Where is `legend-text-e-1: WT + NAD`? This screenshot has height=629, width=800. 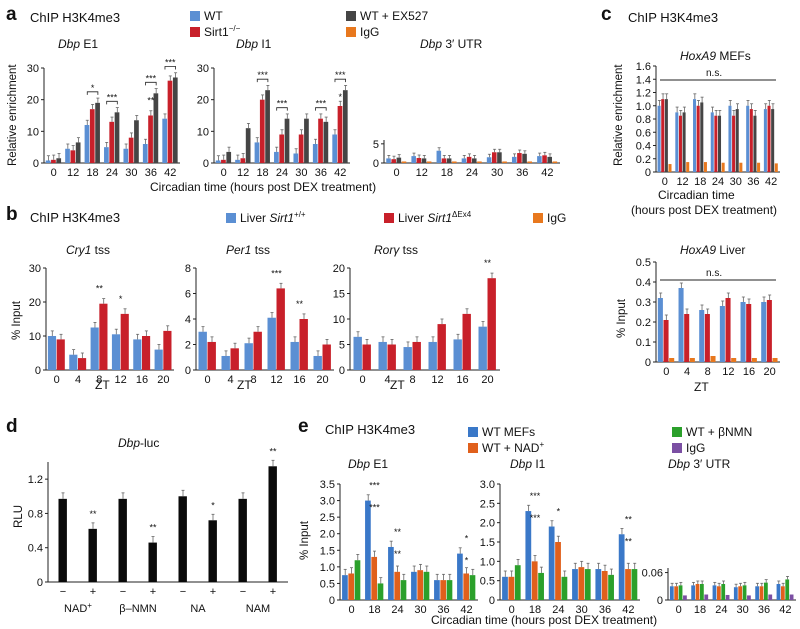
legend-text-e-1: WT + NAD is located at coordinates (511, 448).